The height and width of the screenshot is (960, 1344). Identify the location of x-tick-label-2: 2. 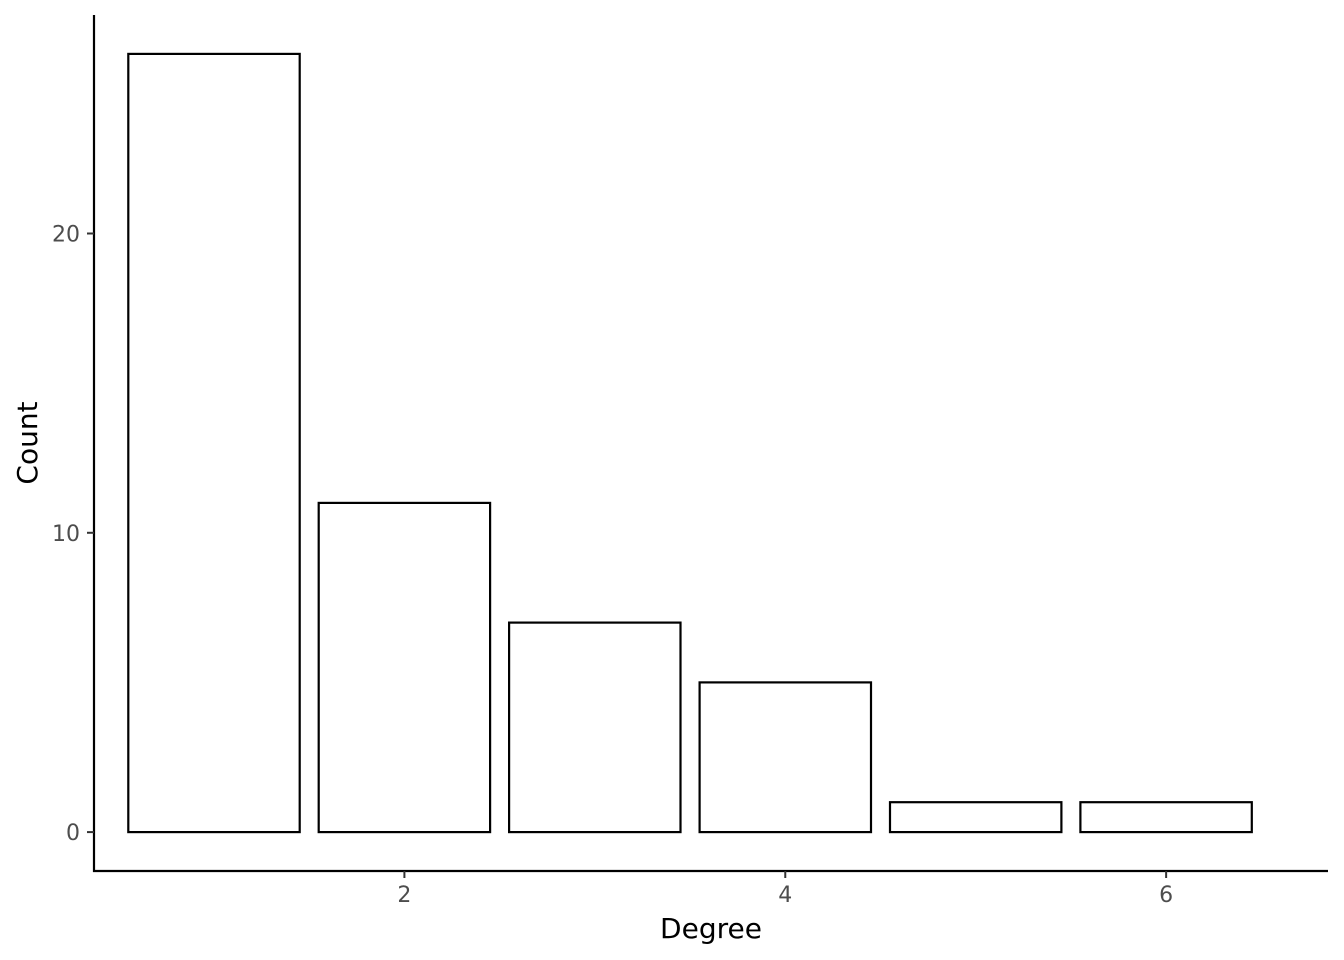
(404, 895).